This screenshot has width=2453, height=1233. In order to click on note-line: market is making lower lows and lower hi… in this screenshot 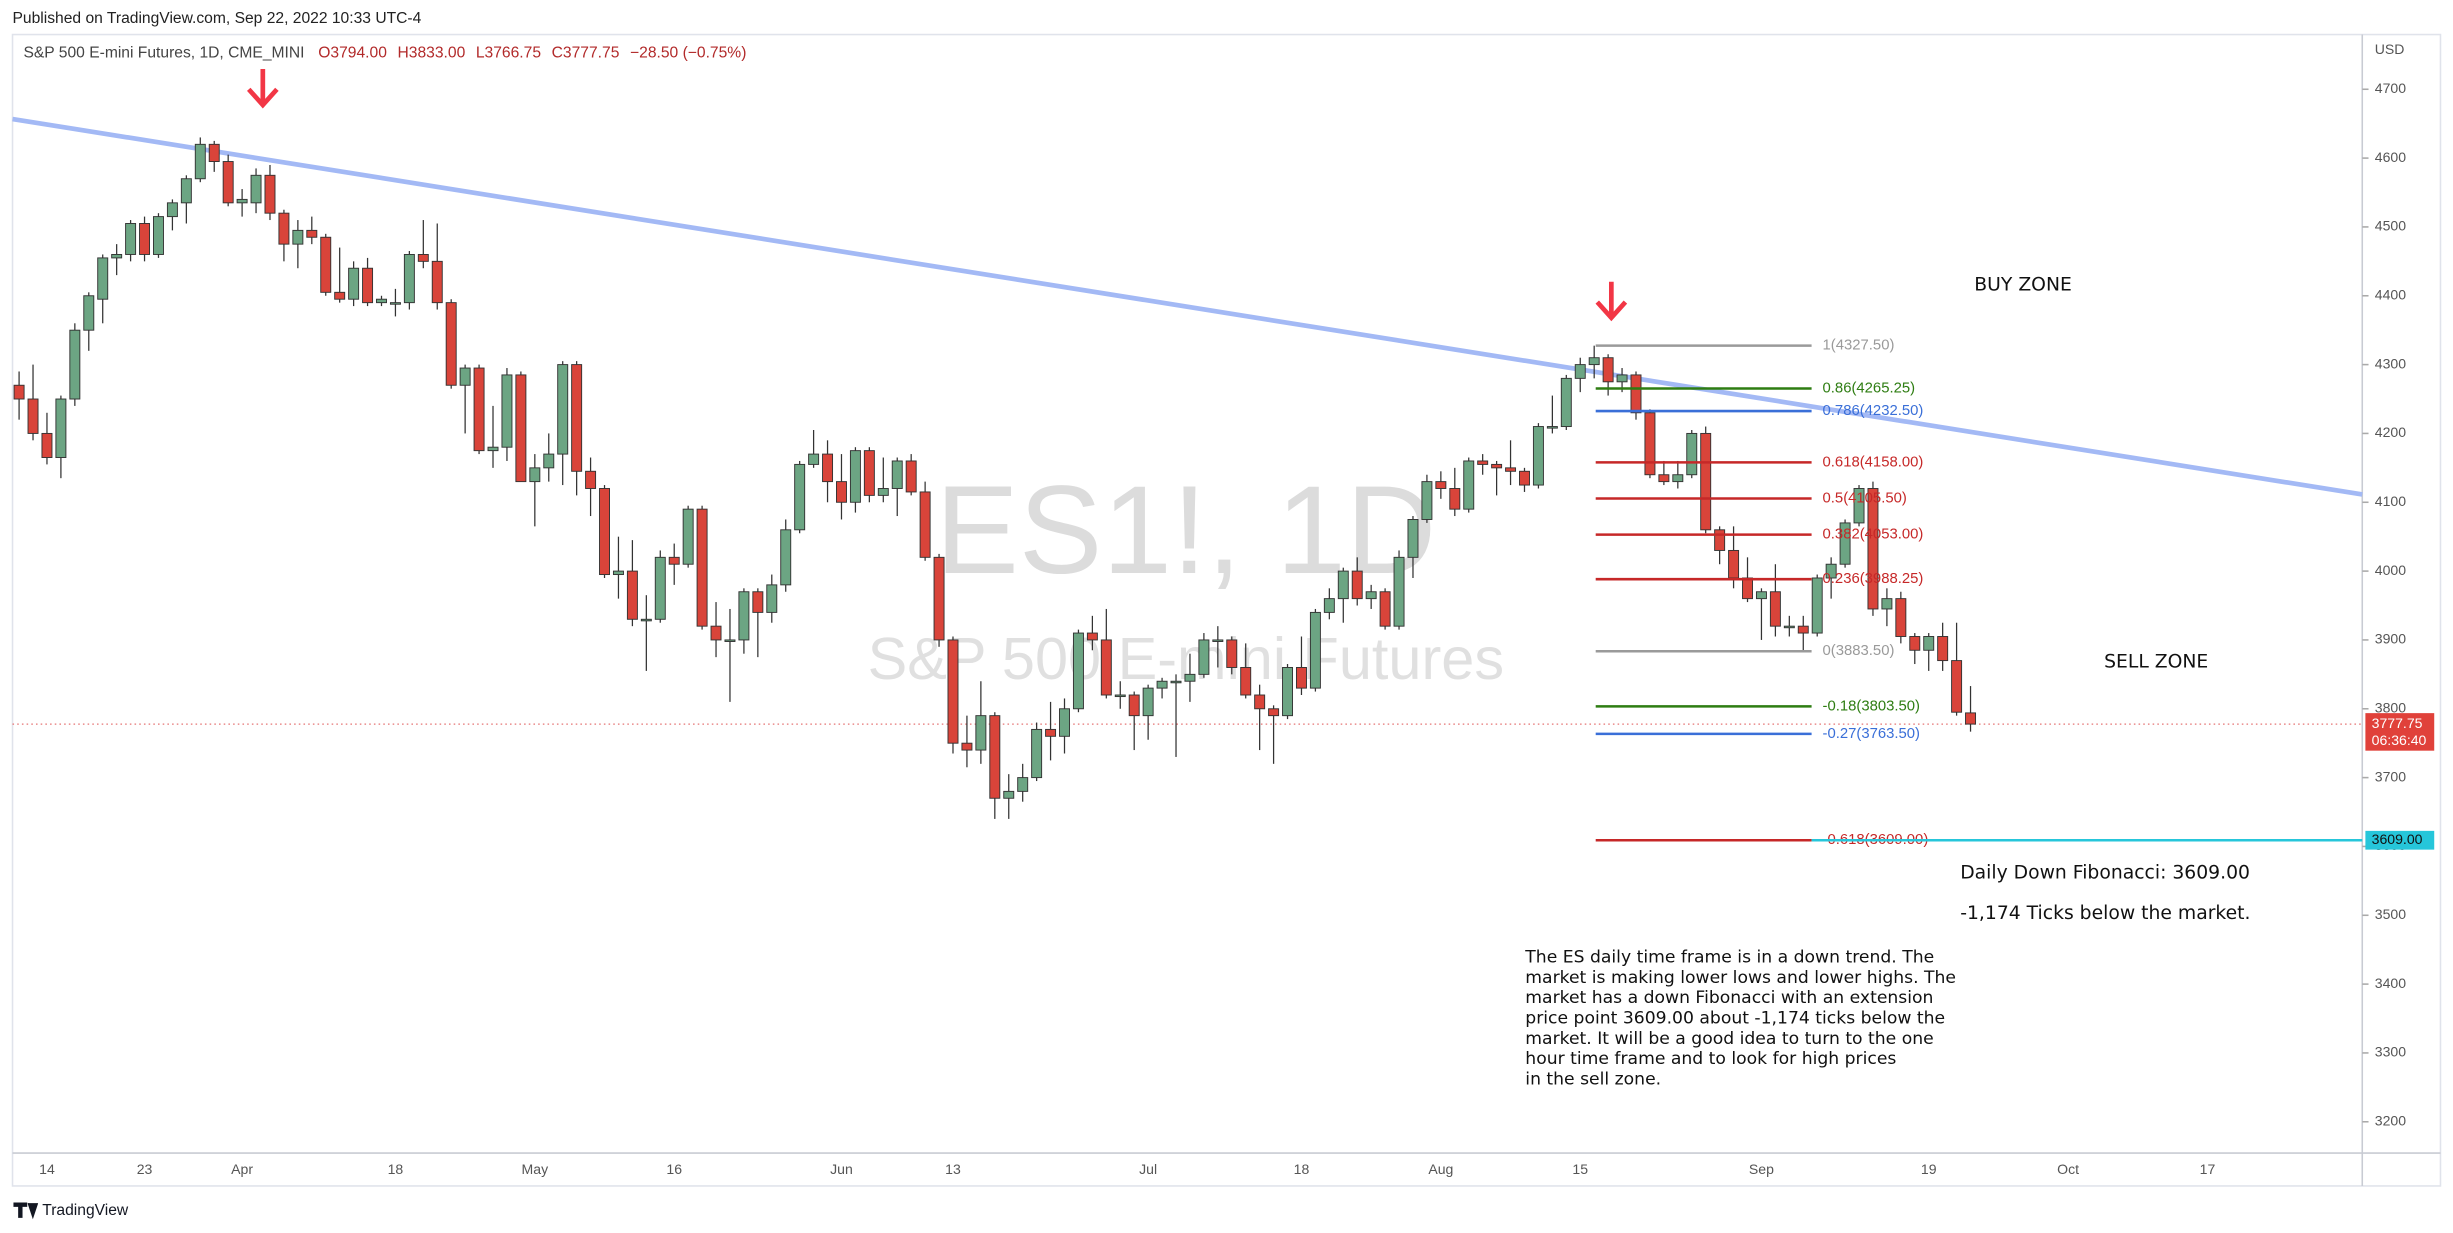, I will do `click(1740, 978)`.